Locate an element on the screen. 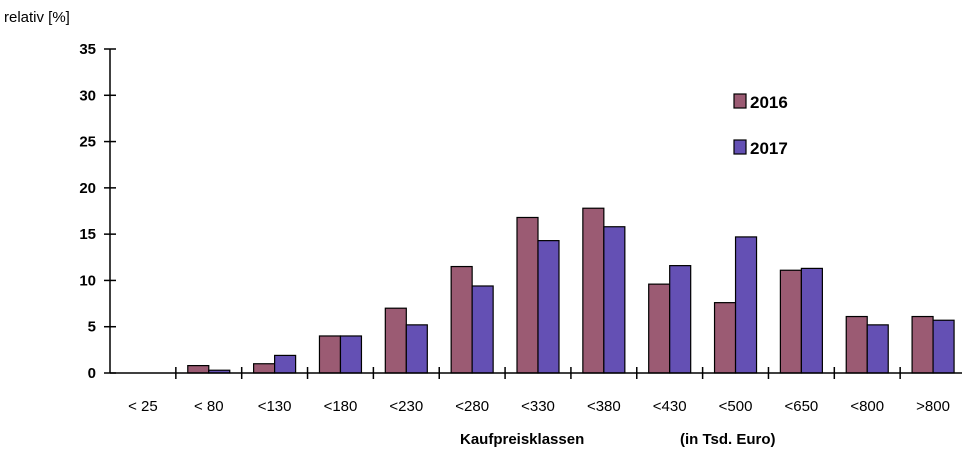 This screenshot has width=962, height=452. x-axis-title-main: Kaufpreisklassen is located at coordinates (522, 439).